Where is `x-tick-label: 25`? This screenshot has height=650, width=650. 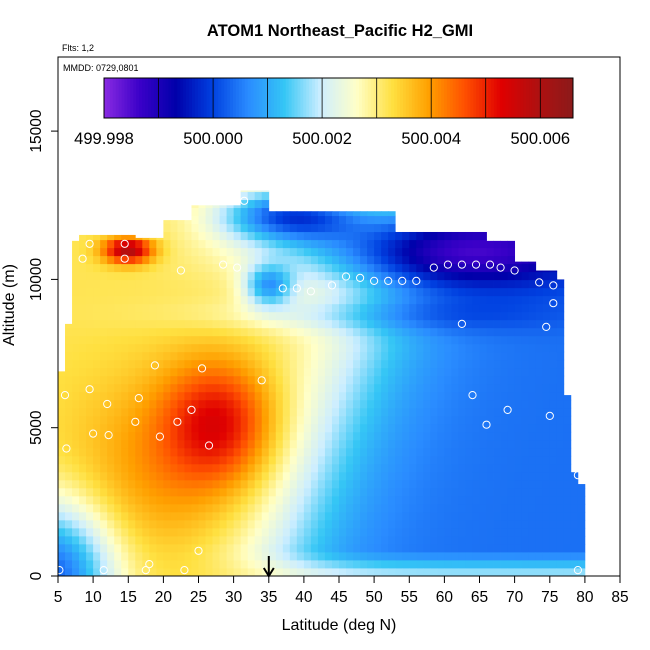
x-tick-label: 25 is located at coordinates (198, 597).